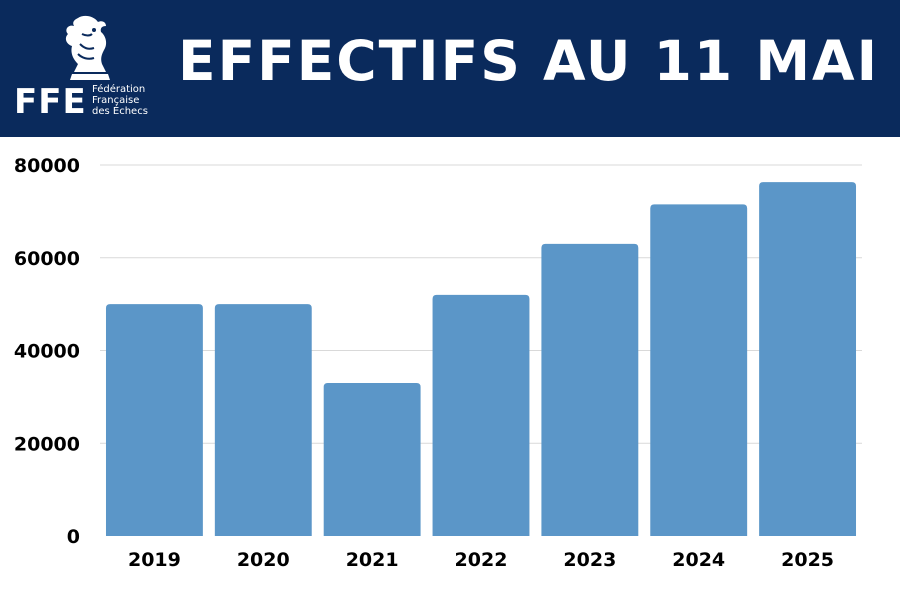 This screenshot has height=602, width=900. Describe the element at coordinates (590, 389) in the screenshot. I see `bar-2023` at that location.